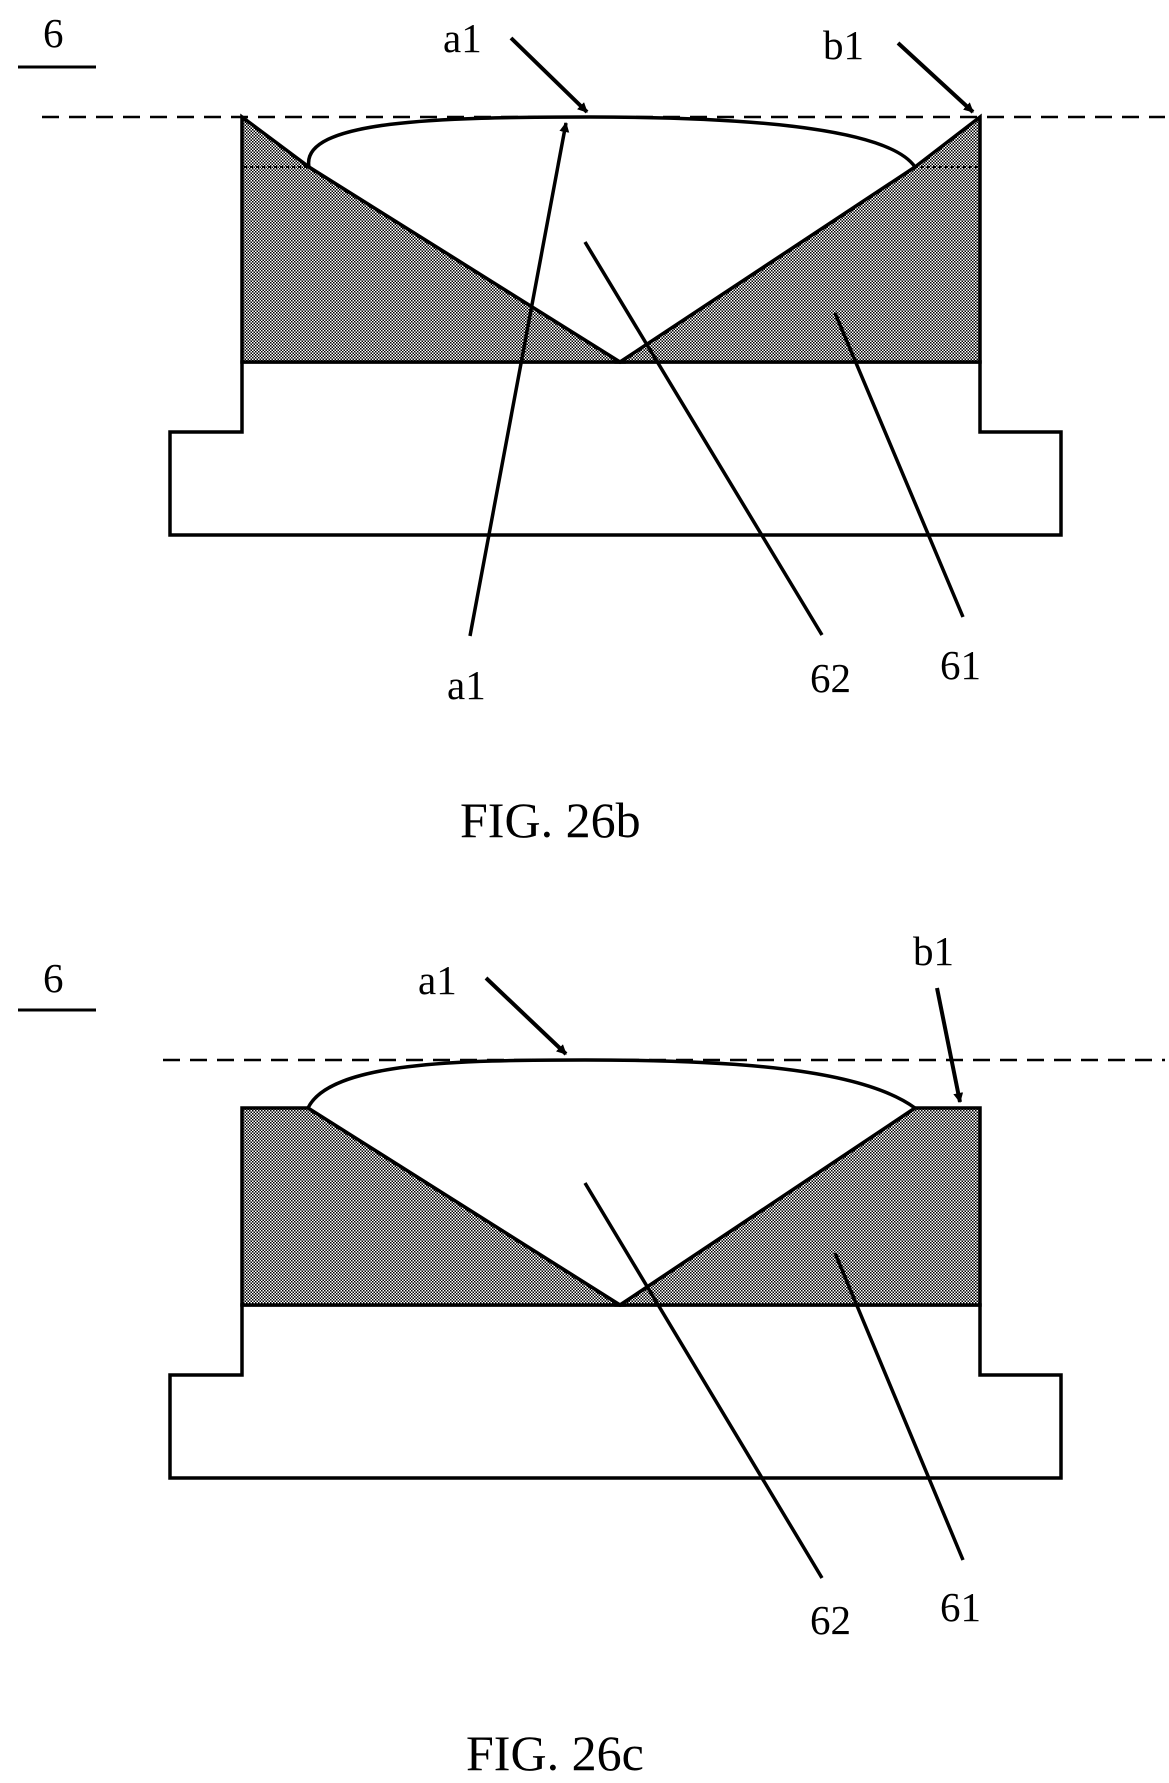 This screenshot has height=1783, width=1169. Describe the element at coordinates (550, 820) in the screenshot. I see `figure-caption: FIG. 26b` at that location.